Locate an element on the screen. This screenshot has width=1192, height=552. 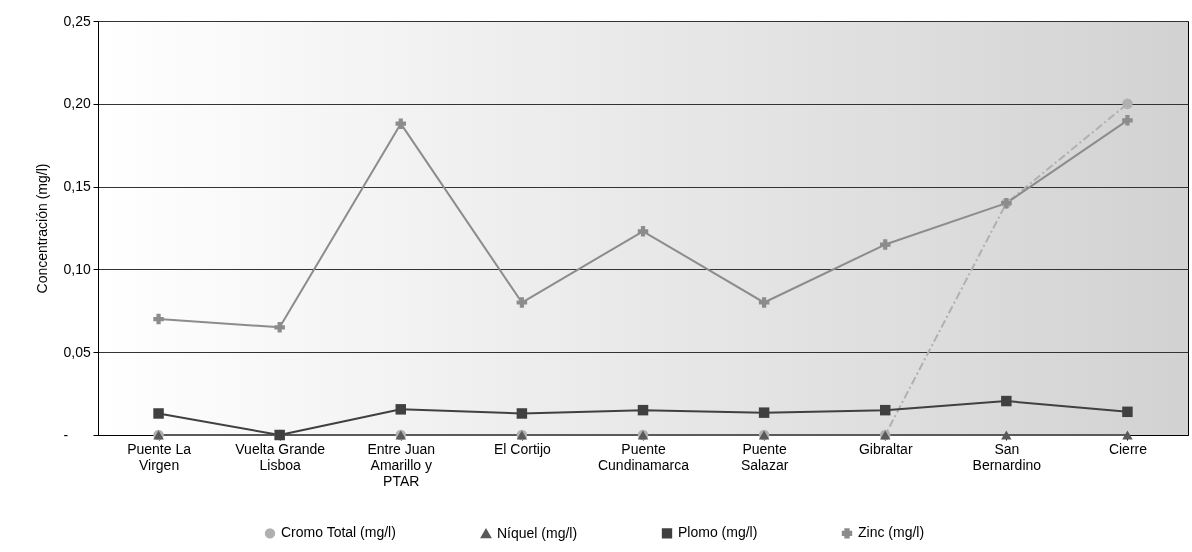
y-tick-label: 0,25 is located at coordinates (77, 20).